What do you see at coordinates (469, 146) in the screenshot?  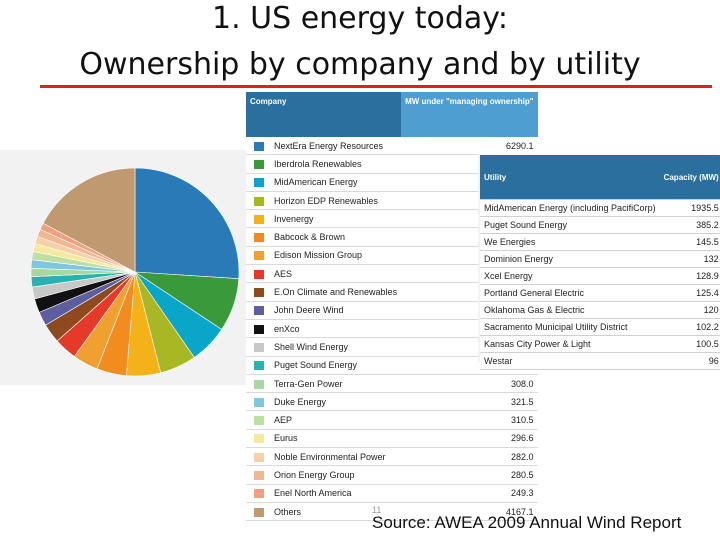 I see `company-mw: 6290.1` at bounding box center [469, 146].